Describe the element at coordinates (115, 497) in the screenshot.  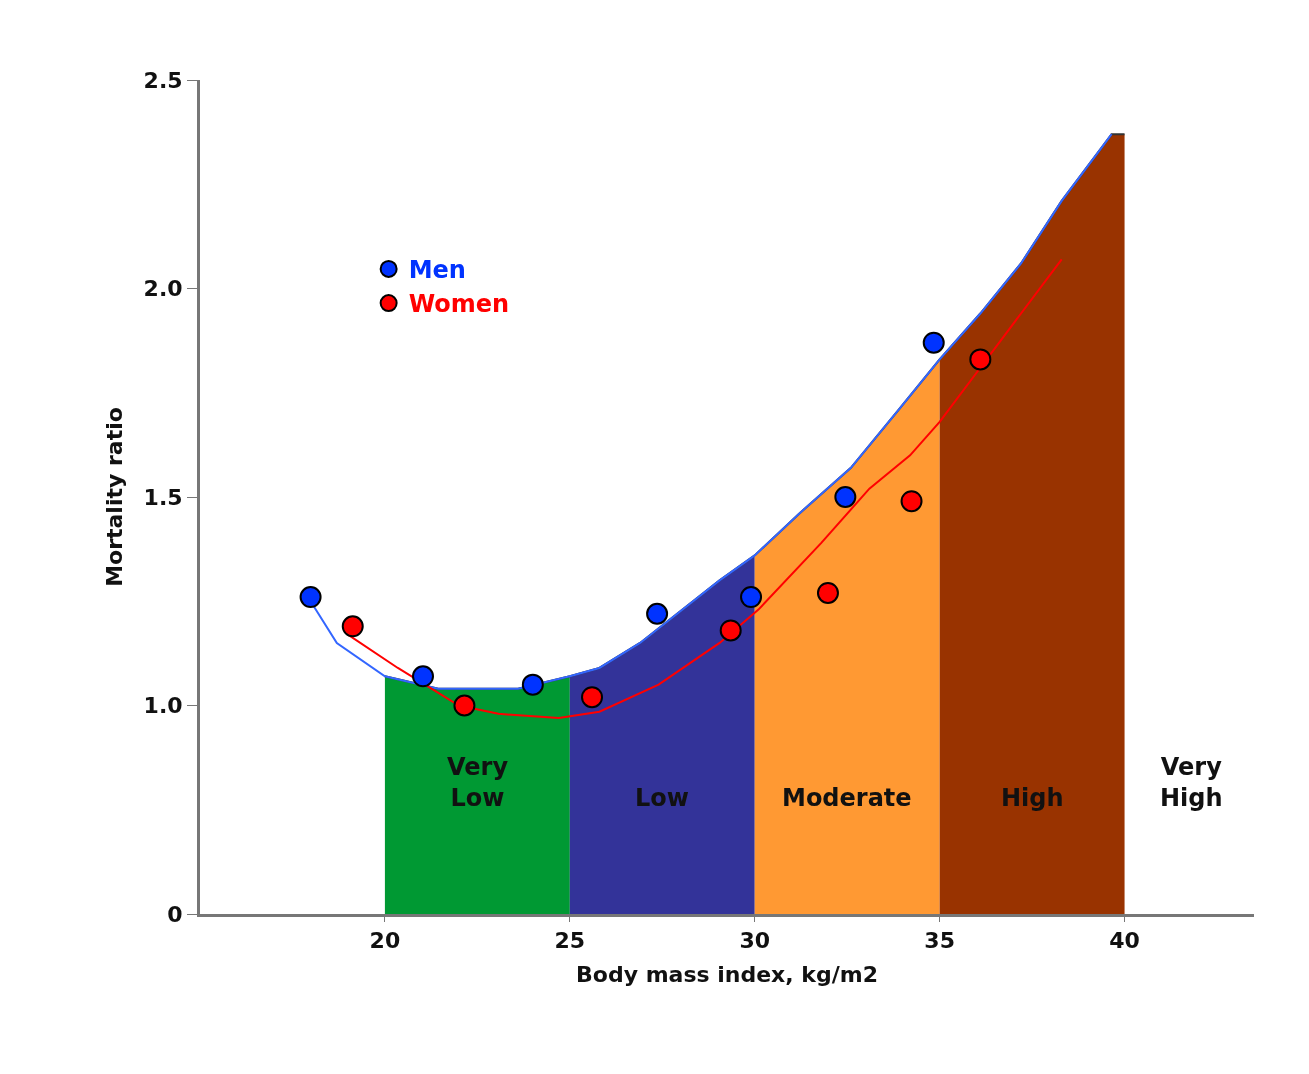
I see `y-axis-title: Mortality ratio` at that location.